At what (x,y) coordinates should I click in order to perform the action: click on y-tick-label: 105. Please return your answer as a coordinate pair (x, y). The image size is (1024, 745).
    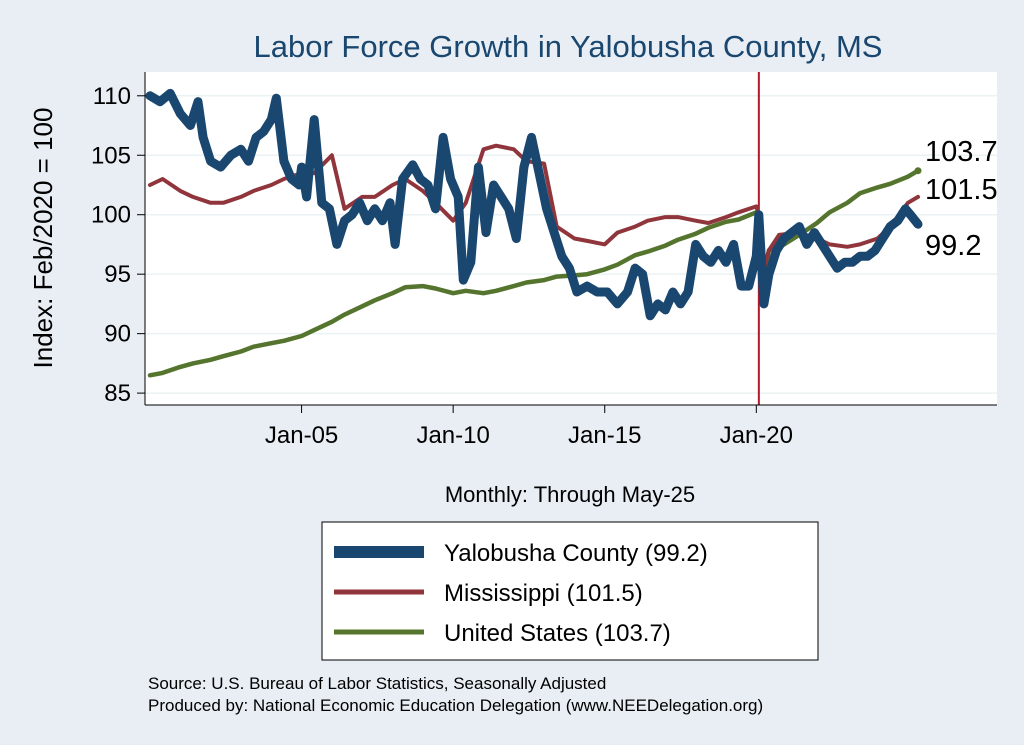
    Looking at the image, I should click on (111, 155).